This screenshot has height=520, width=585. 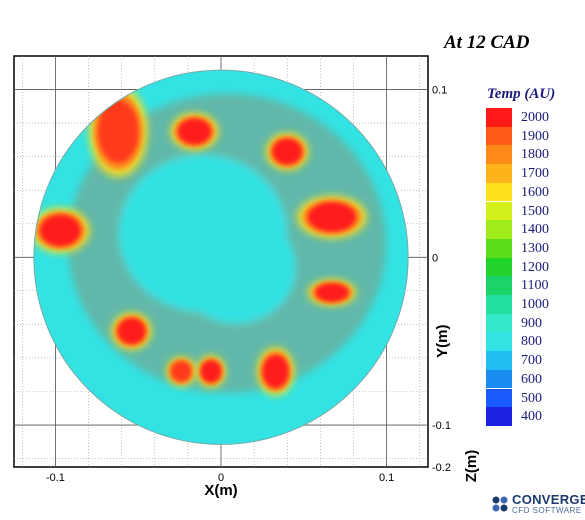 What do you see at coordinates (441, 426) in the screenshot?
I see `y-tick-label: -0.1` at bounding box center [441, 426].